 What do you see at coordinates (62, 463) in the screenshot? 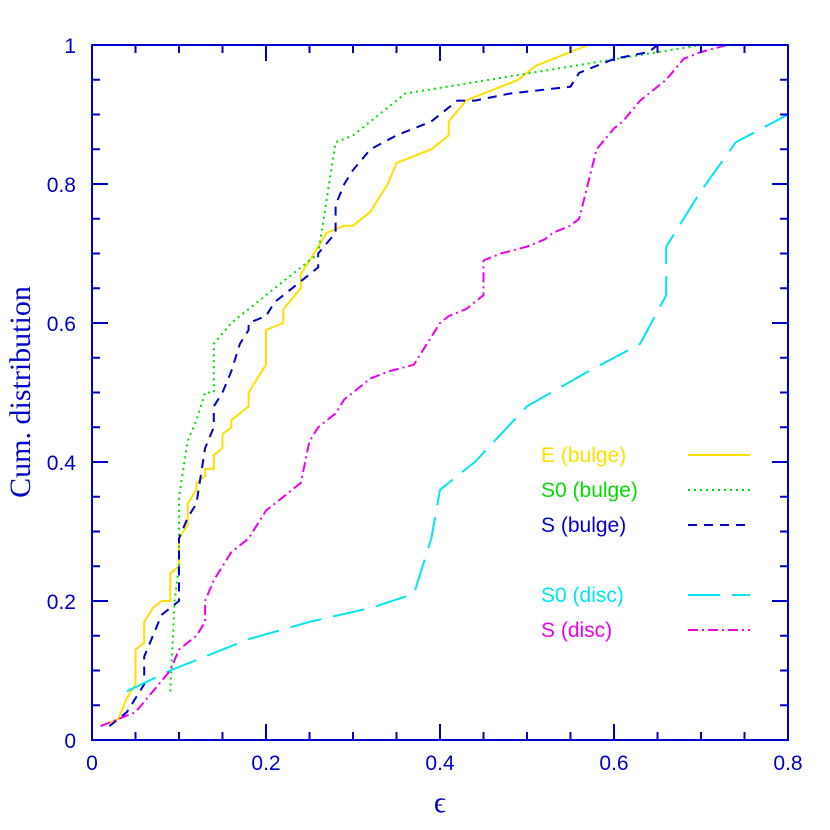
I see `y-tick-label: 0.4` at bounding box center [62, 463].